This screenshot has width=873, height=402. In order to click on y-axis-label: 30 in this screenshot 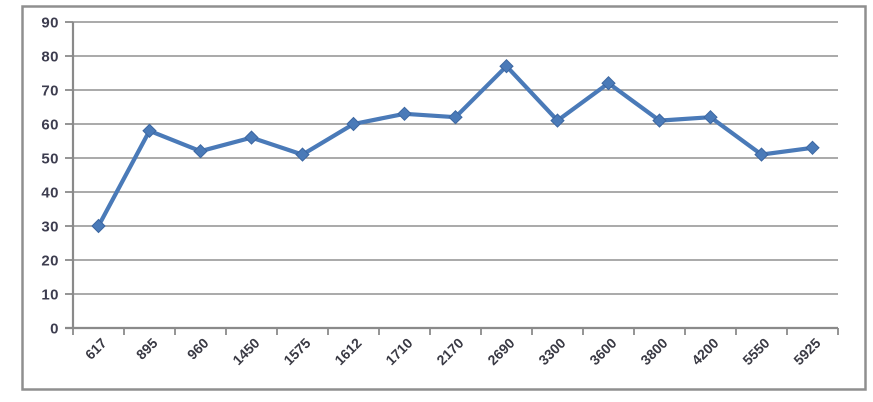, I will do `click(50, 227)`.